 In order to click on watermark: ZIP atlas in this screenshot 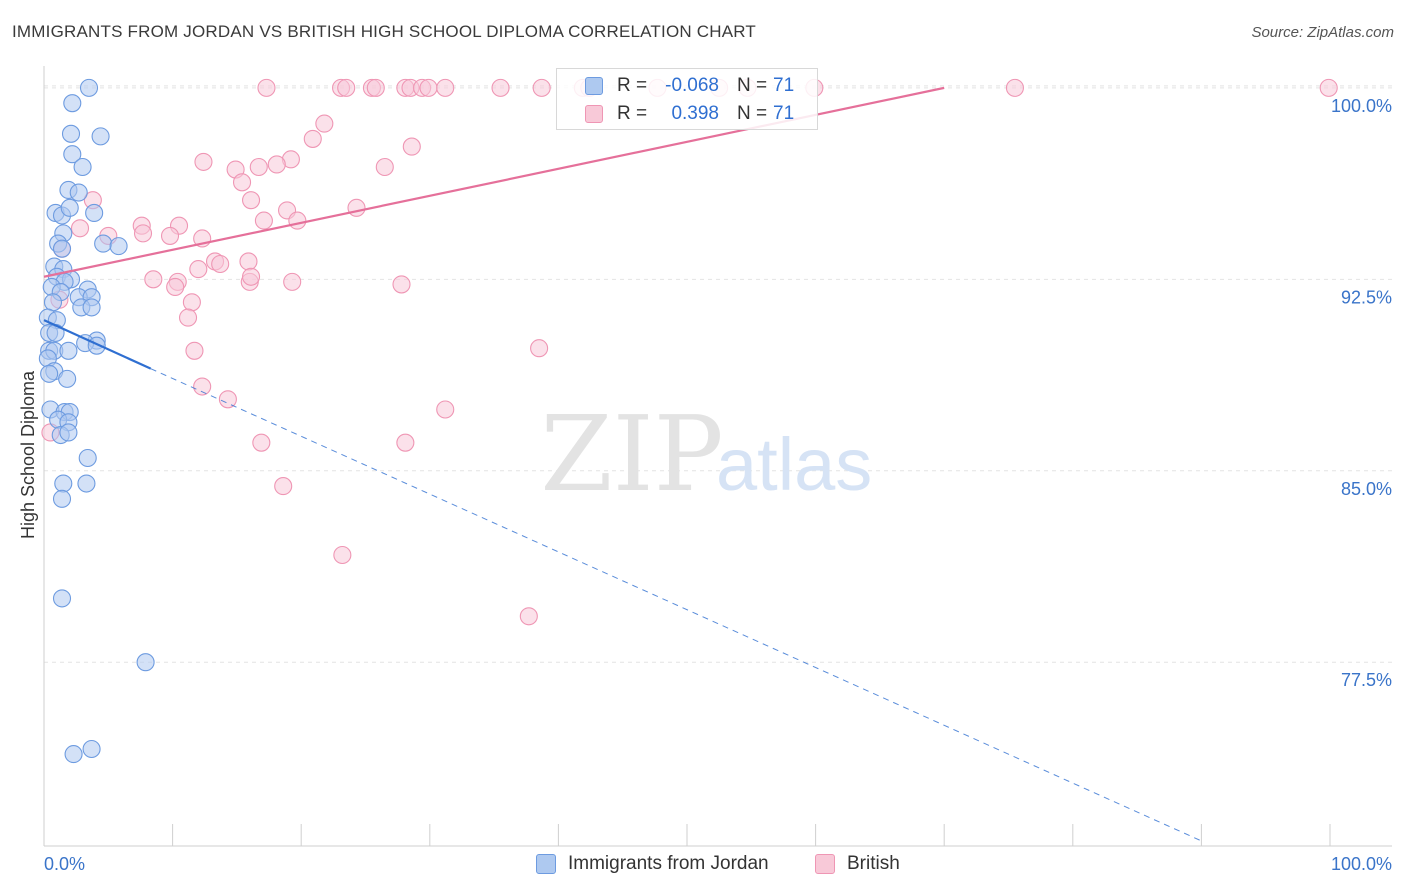, I will do `click(706, 454)`.